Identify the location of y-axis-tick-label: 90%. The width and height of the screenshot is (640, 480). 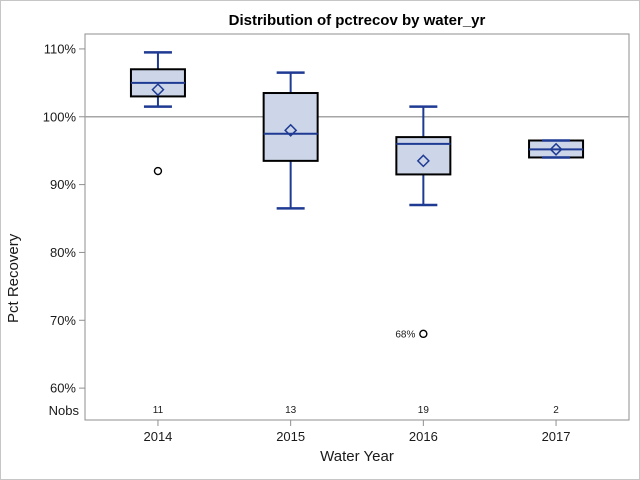
(63, 184).